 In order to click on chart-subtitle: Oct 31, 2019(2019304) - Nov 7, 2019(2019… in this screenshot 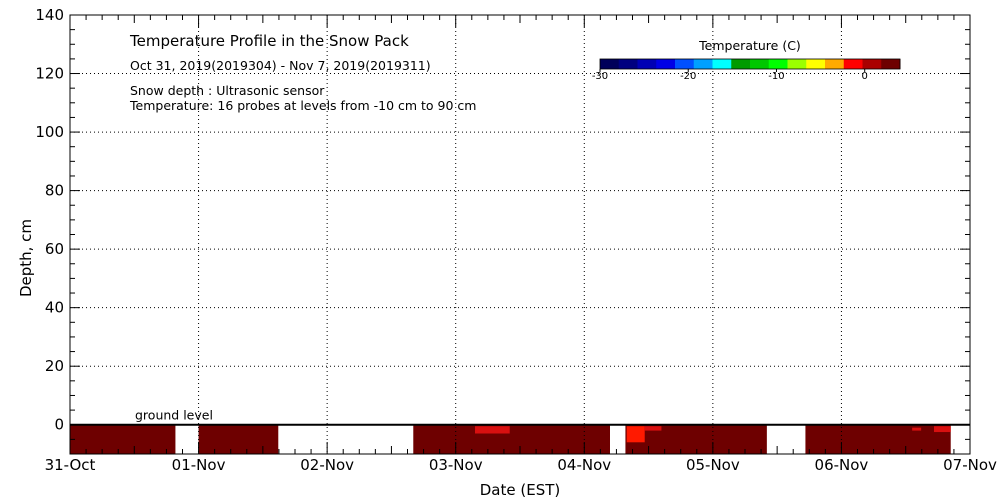, I will do `click(280, 65)`.